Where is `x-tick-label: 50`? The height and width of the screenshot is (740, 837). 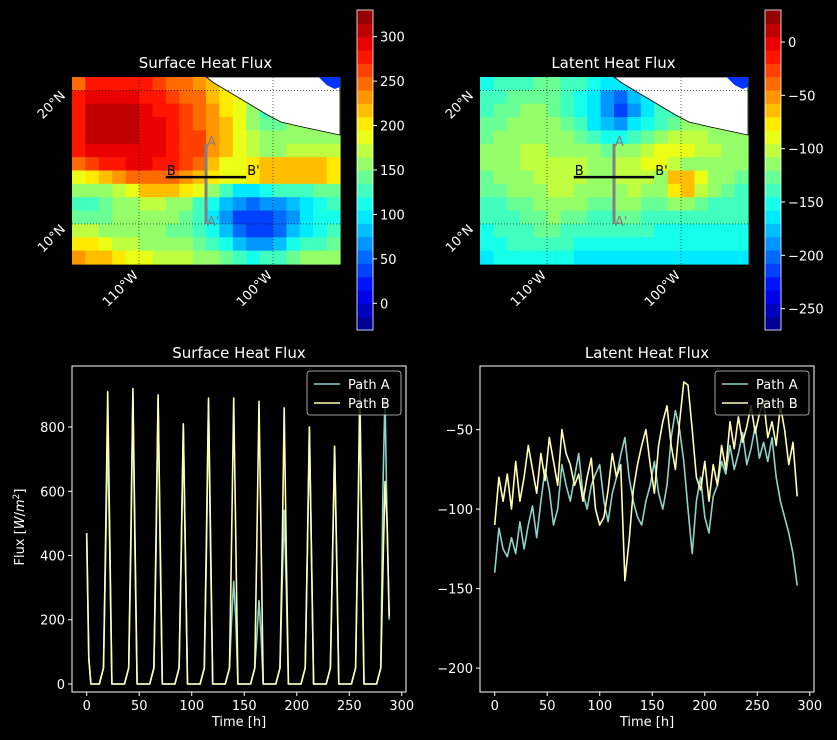 x-tick-label: 50 is located at coordinates (547, 706).